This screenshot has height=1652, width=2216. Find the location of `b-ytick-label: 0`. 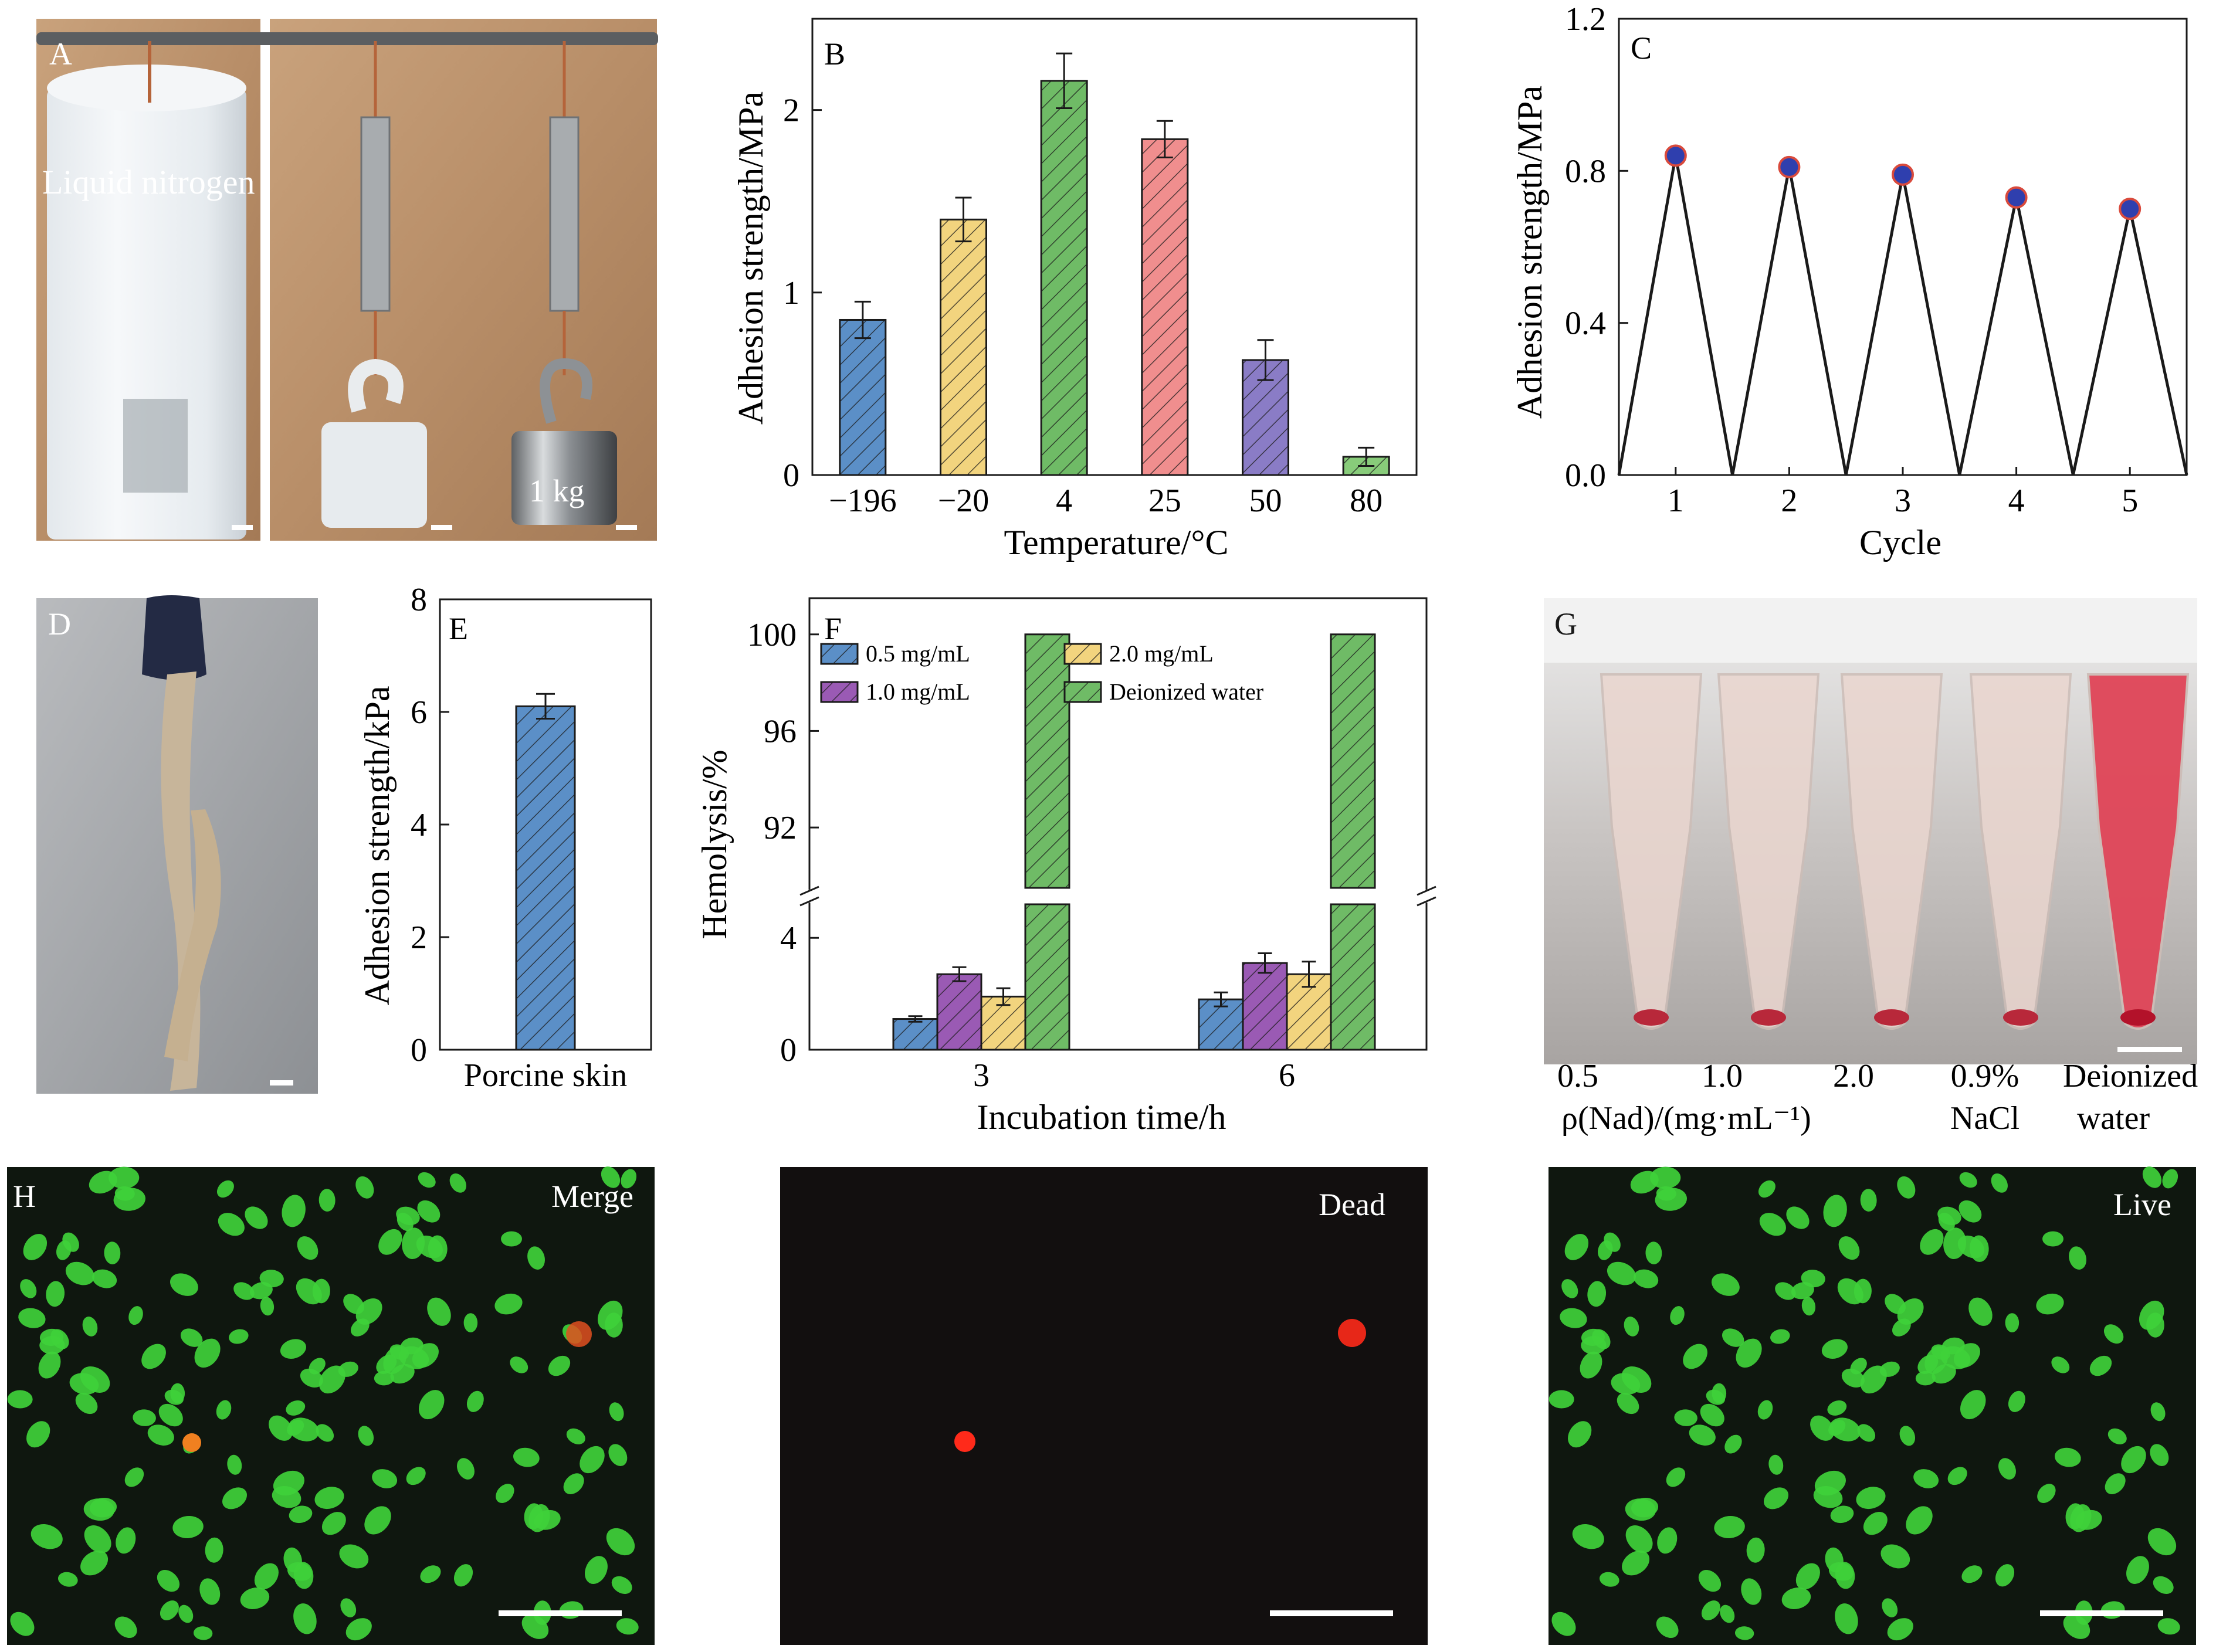

b-ytick-label: 0 is located at coordinates (791, 475).